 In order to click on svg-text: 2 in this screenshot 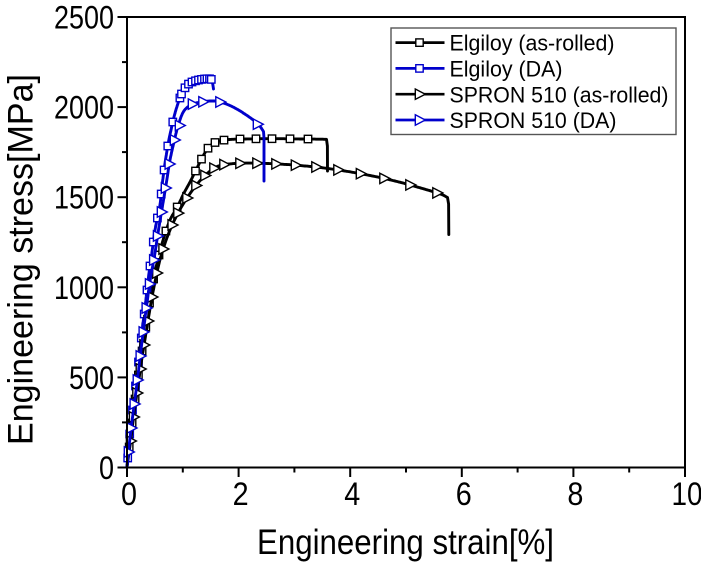, I will do `click(241, 494)`.